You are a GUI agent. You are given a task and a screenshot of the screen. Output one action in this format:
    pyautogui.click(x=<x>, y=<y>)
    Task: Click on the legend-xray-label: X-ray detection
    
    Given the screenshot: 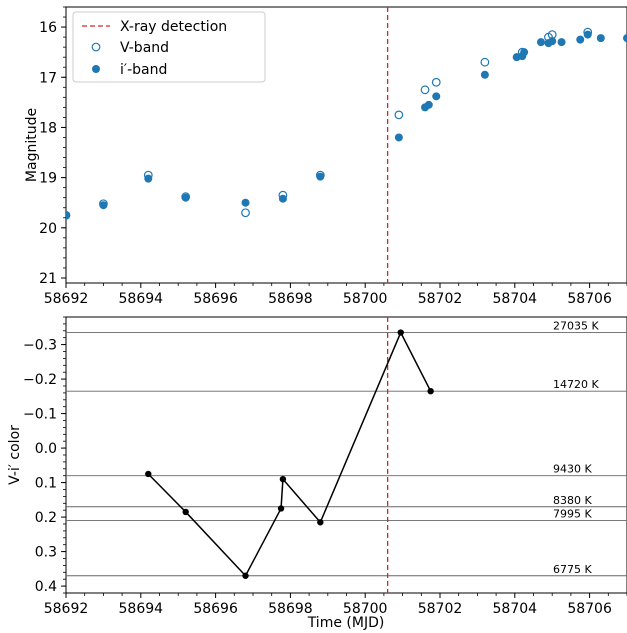 What is the action you would take?
    pyautogui.click(x=173, y=27)
    